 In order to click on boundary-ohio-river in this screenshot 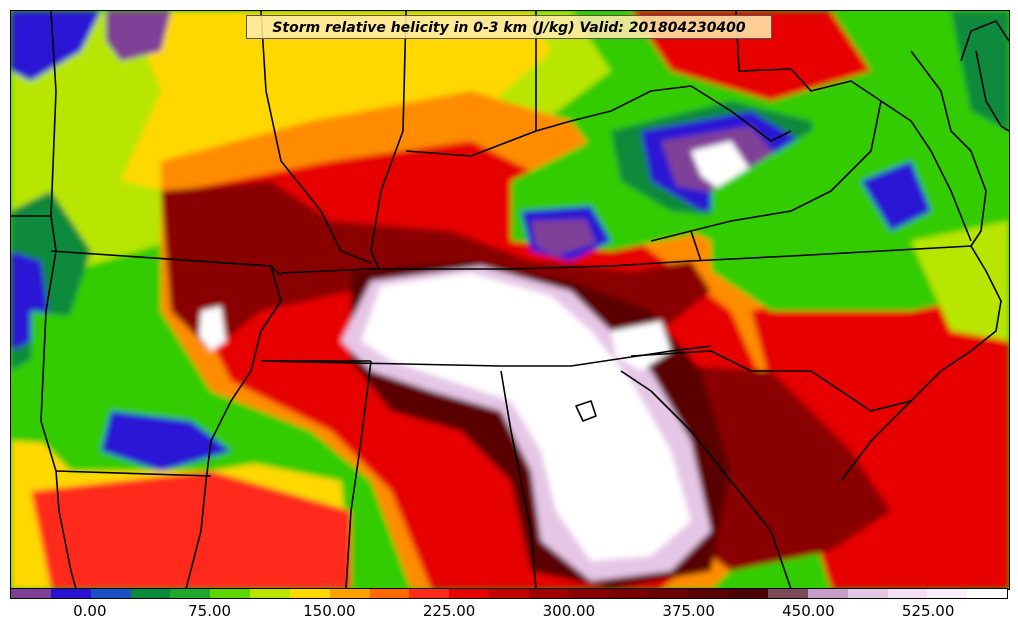, I will do `click(598, 121)`.